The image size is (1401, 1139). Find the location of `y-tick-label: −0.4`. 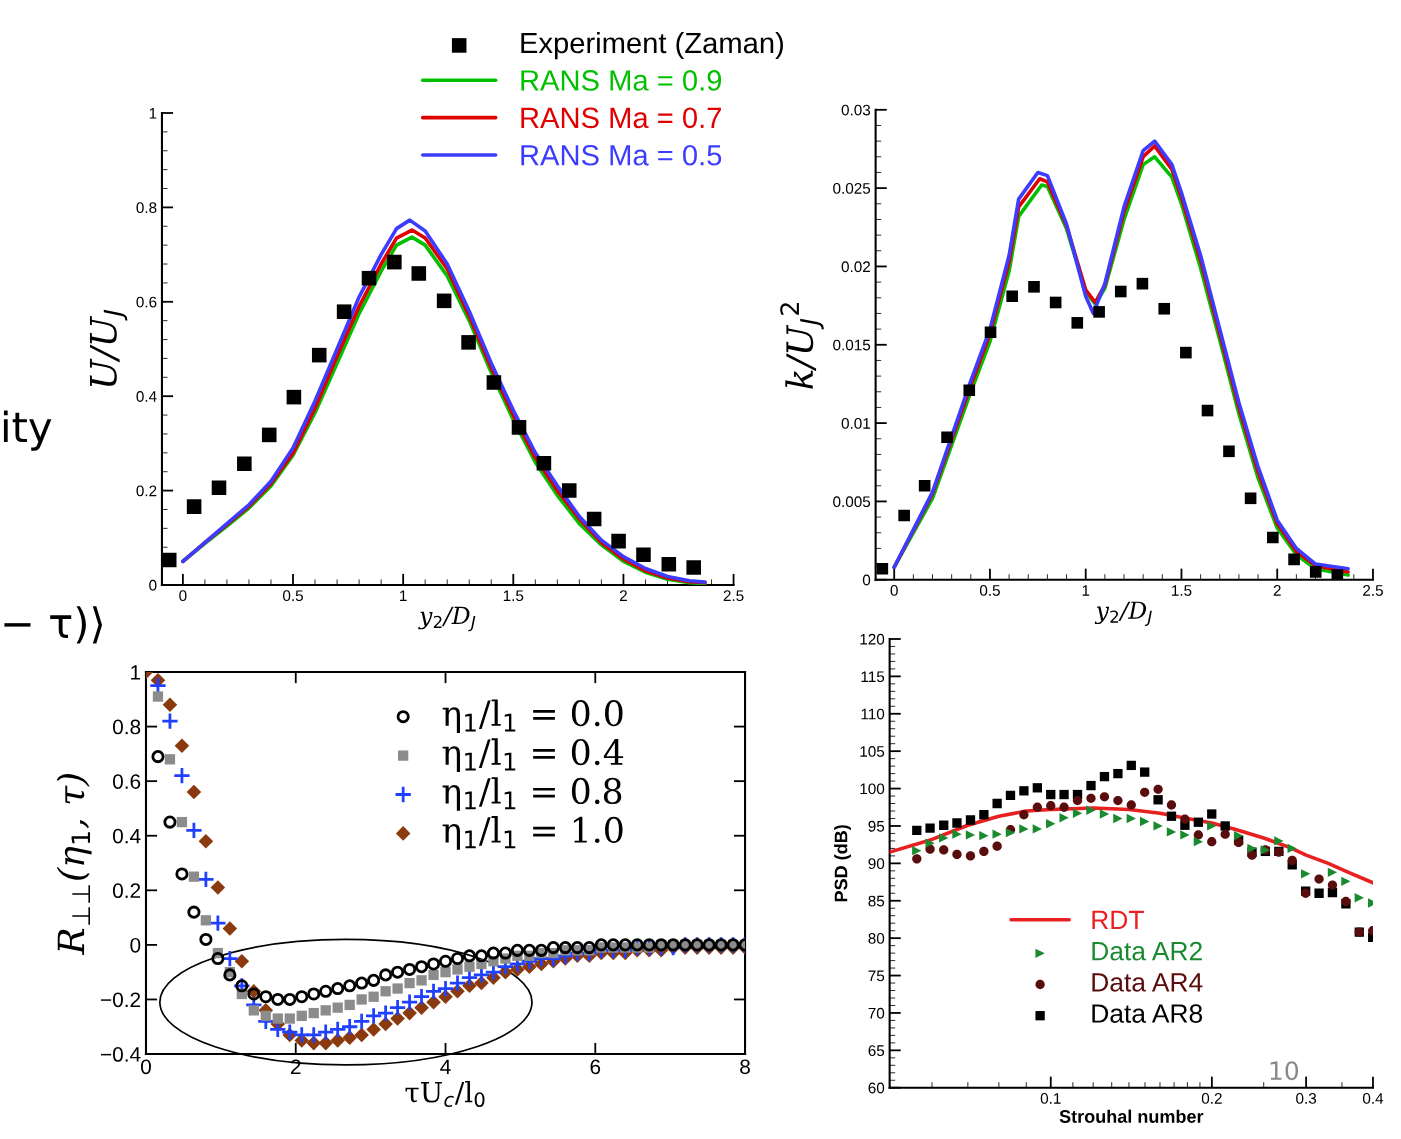

y-tick-label: −0.4 is located at coordinates (121, 1054).